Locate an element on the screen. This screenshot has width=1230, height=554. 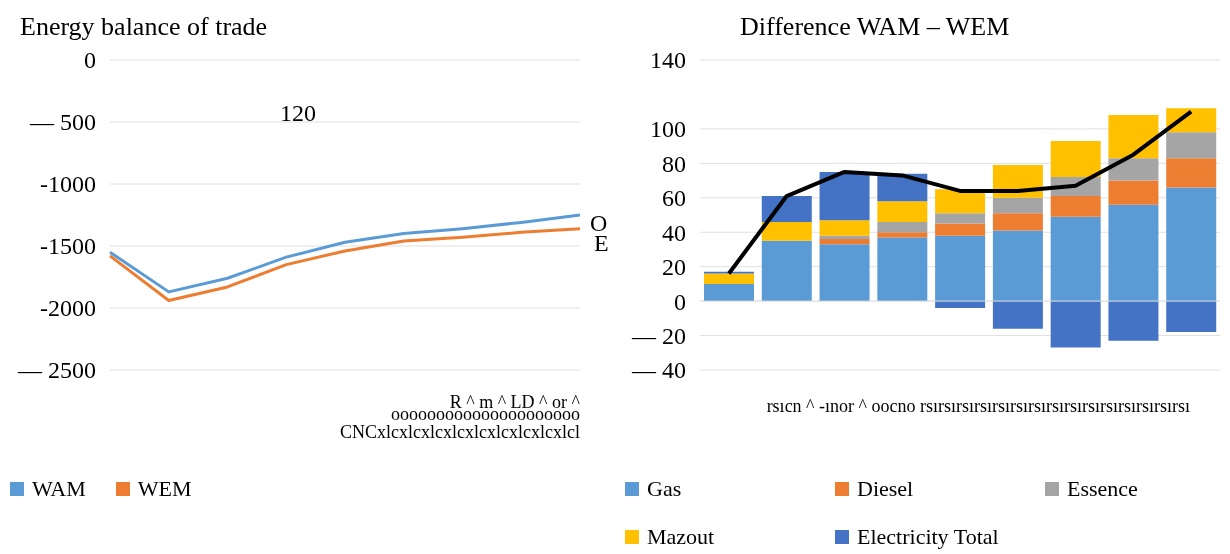
y-tick-label: — 500 is located at coordinates (62, 122).